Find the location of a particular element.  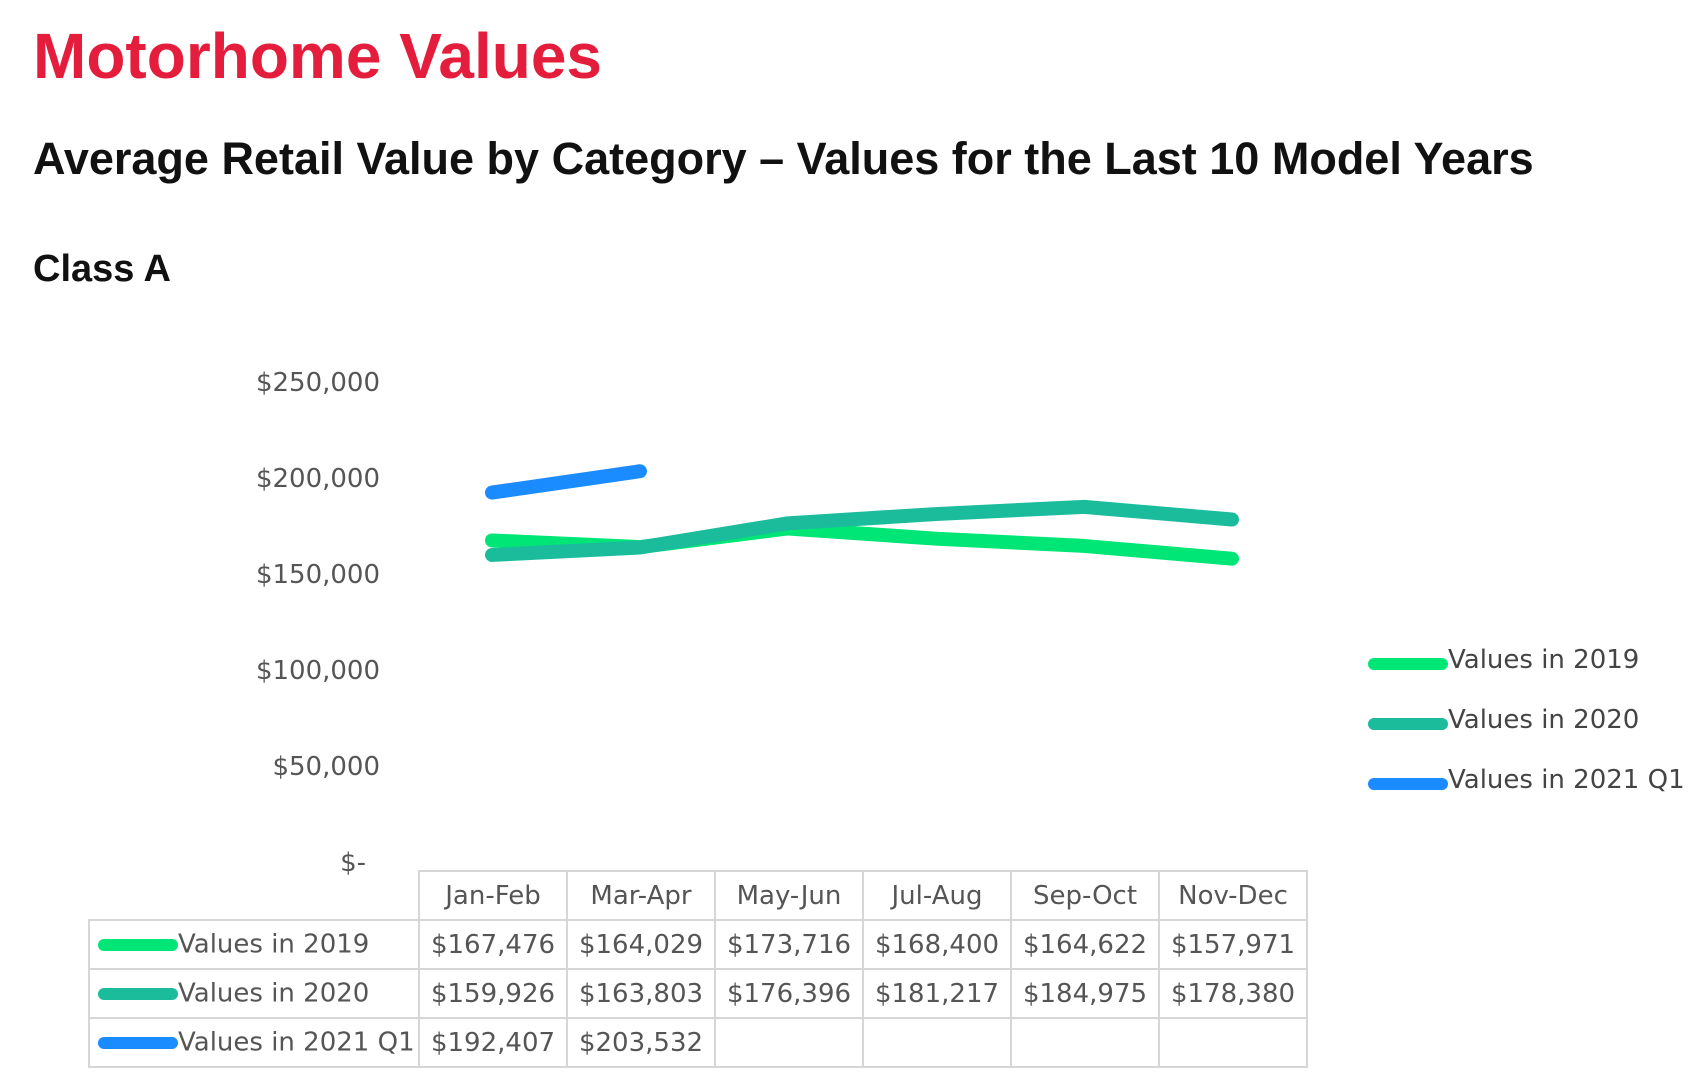

series-lines is located at coordinates (862, 515).